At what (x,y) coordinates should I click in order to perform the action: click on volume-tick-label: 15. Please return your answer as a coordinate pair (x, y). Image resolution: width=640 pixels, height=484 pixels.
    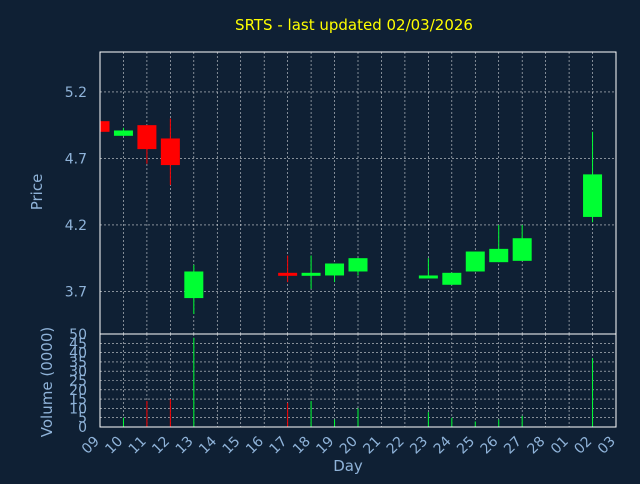
    Looking at the image, I should click on (78, 400).